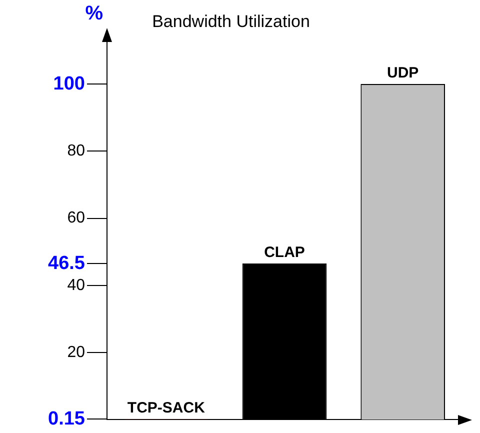 Image resolution: width=480 pixels, height=433 pixels. I want to click on x-tick-label: CLAP, so click(284, 253).